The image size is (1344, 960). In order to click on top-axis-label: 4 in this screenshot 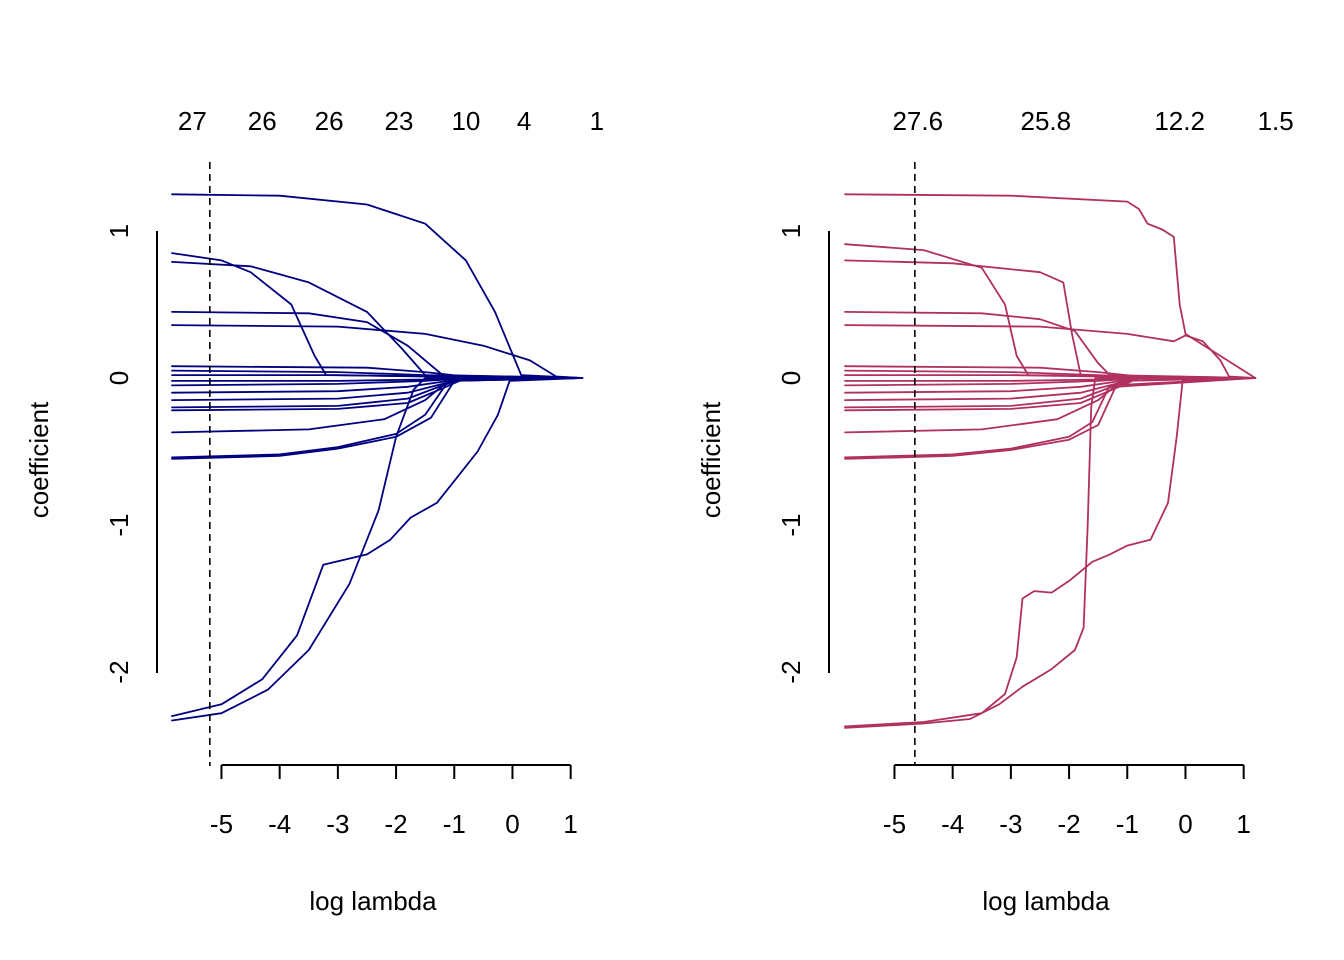, I will do `click(524, 121)`.